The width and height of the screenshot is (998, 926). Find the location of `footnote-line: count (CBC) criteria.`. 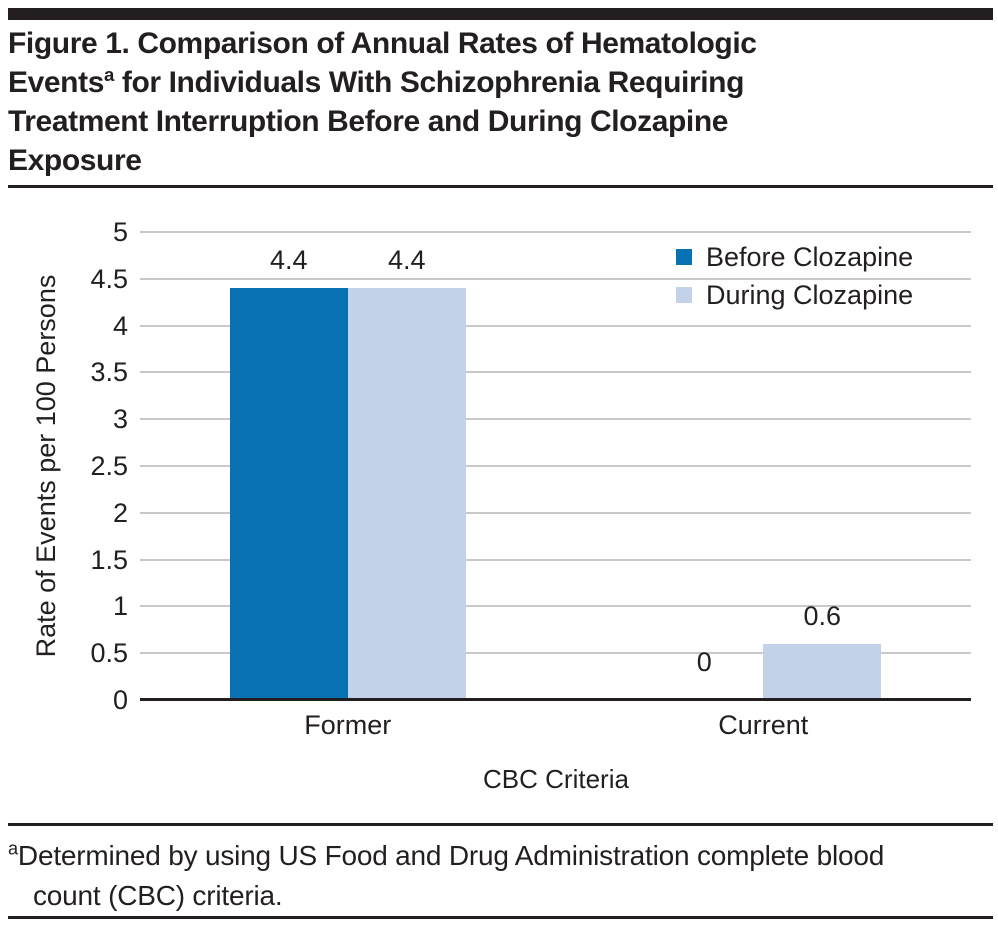

footnote-line: count (CBC) criteria. is located at coordinates (158, 895).